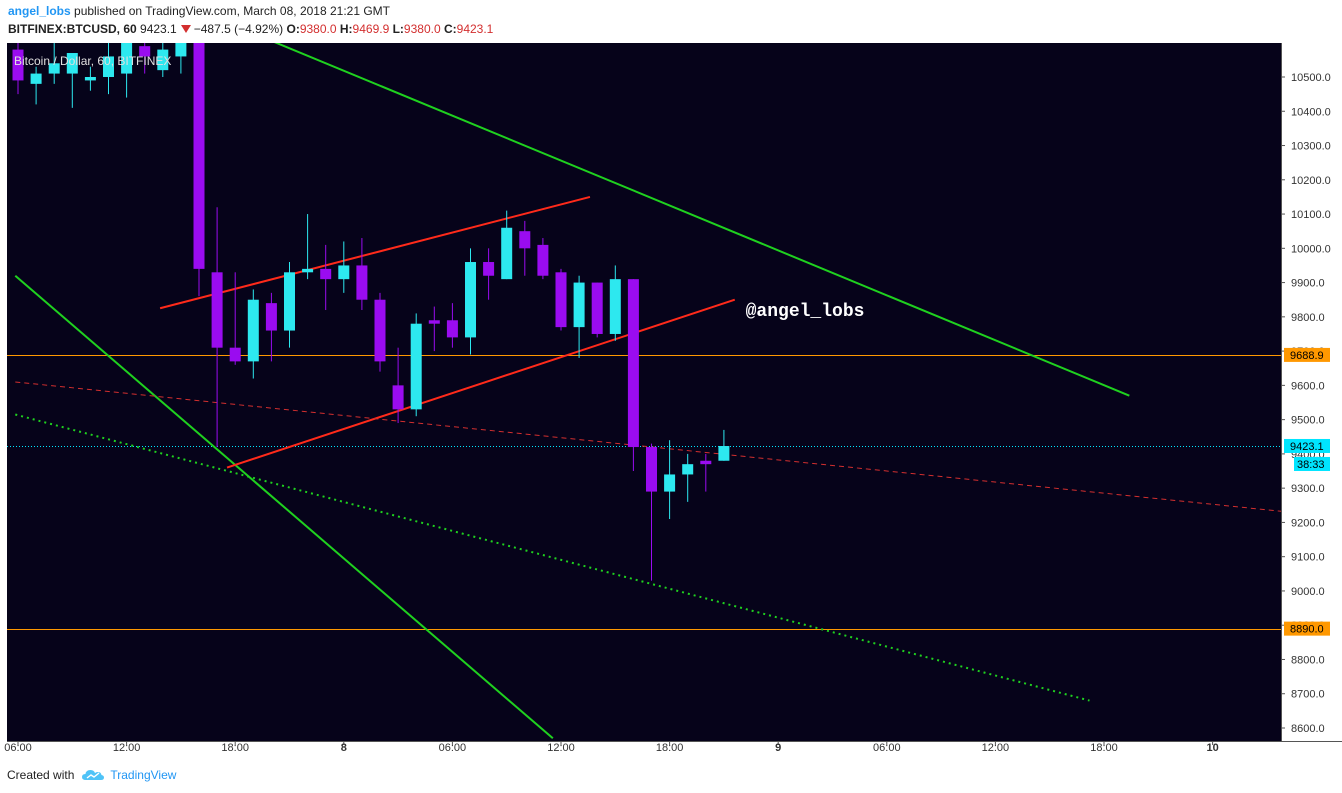 The width and height of the screenshot is (1342, 793). Describe the element at coordinates (1307, 445) in the screenshot. I see `last-price-tag-box` at that location.